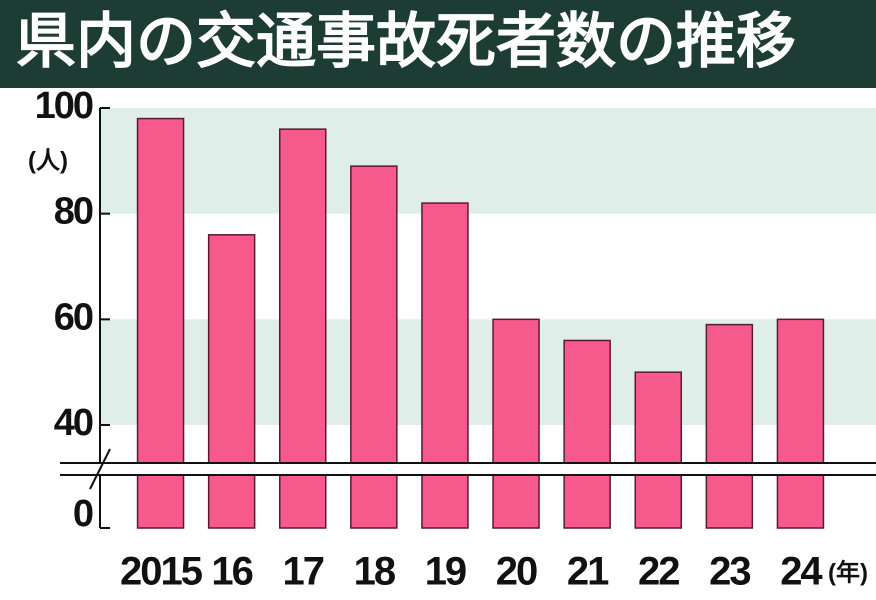 Image resolution: width=876 pixels, height=600 pixels. Describe the element at coordinates (848, 572) in the screenshot. I see `x-unit: (年)` at that location.